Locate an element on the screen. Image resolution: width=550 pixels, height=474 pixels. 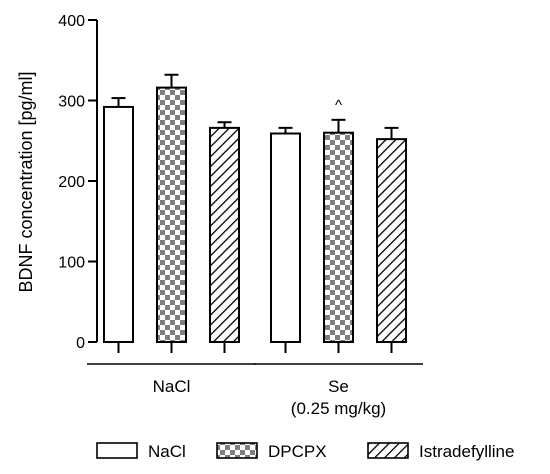
y-tick-label: 400 is located at coordinates (71, 21).